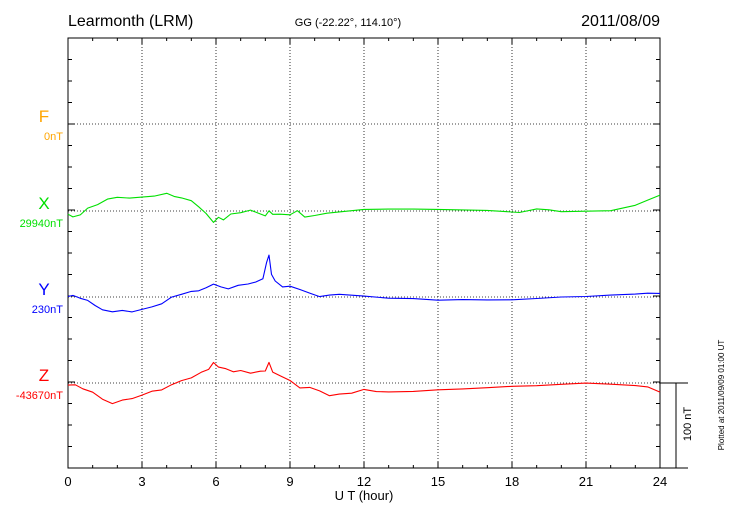 This screenshot has height=520, width=730. I want to click on series-baseline-Y: 230nT, so click(47, 310).